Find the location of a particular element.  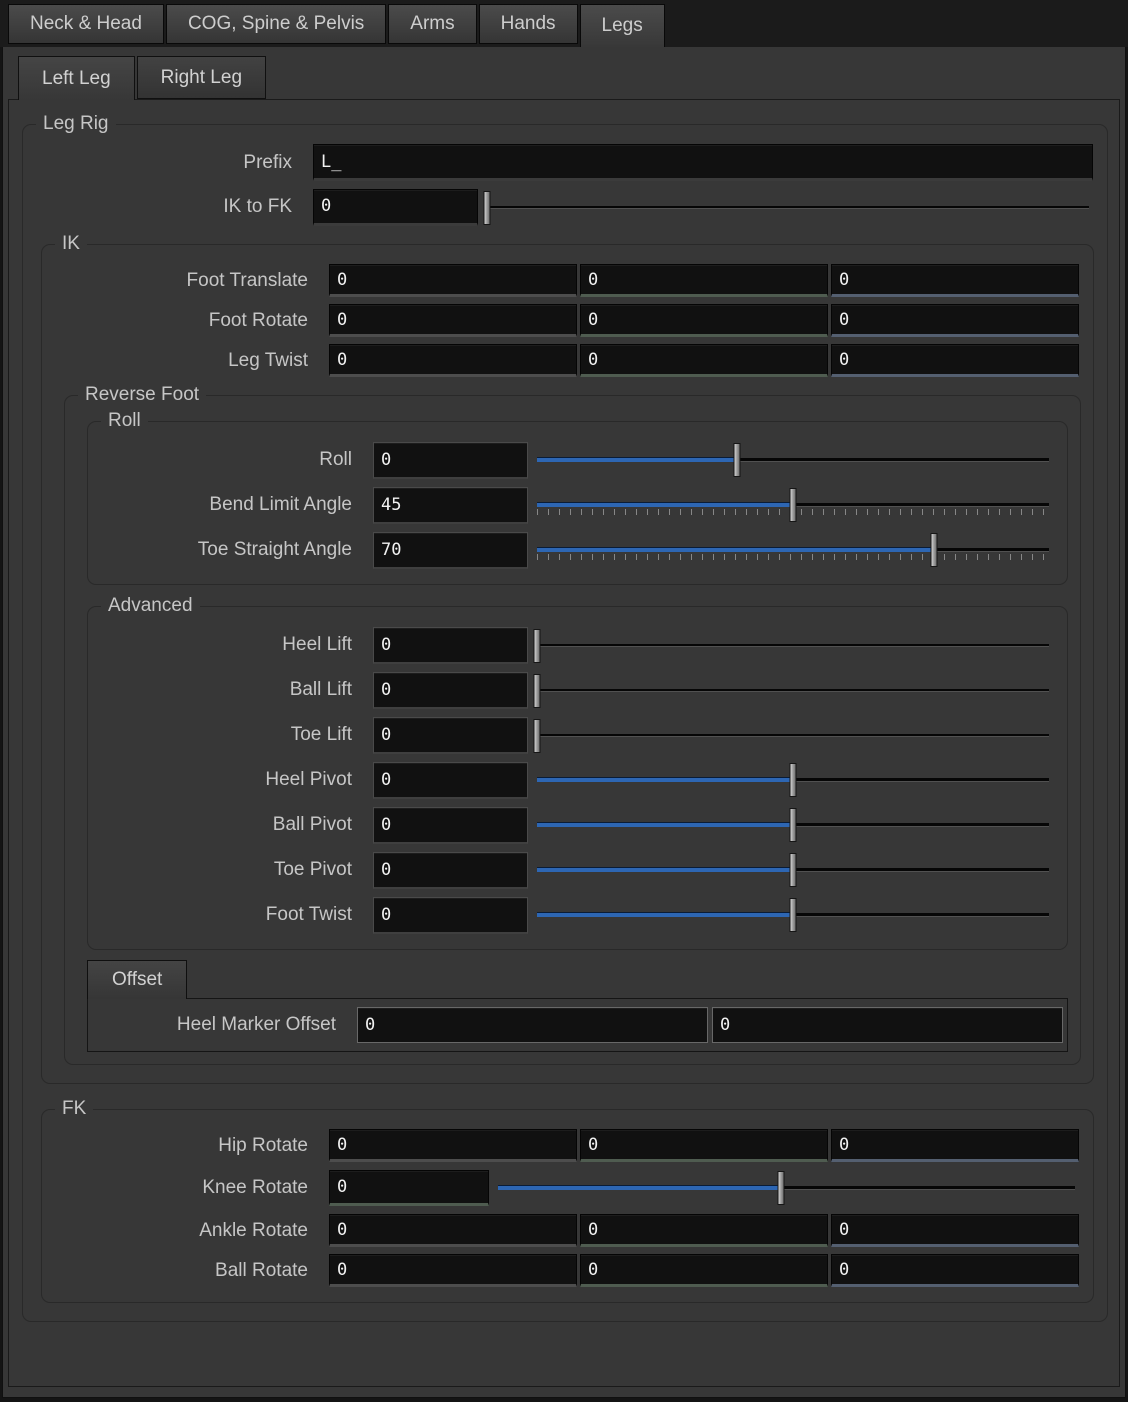

hip-rotate-row: Hip Rotate 0 0 0 is located at coordinates (564, 1145).